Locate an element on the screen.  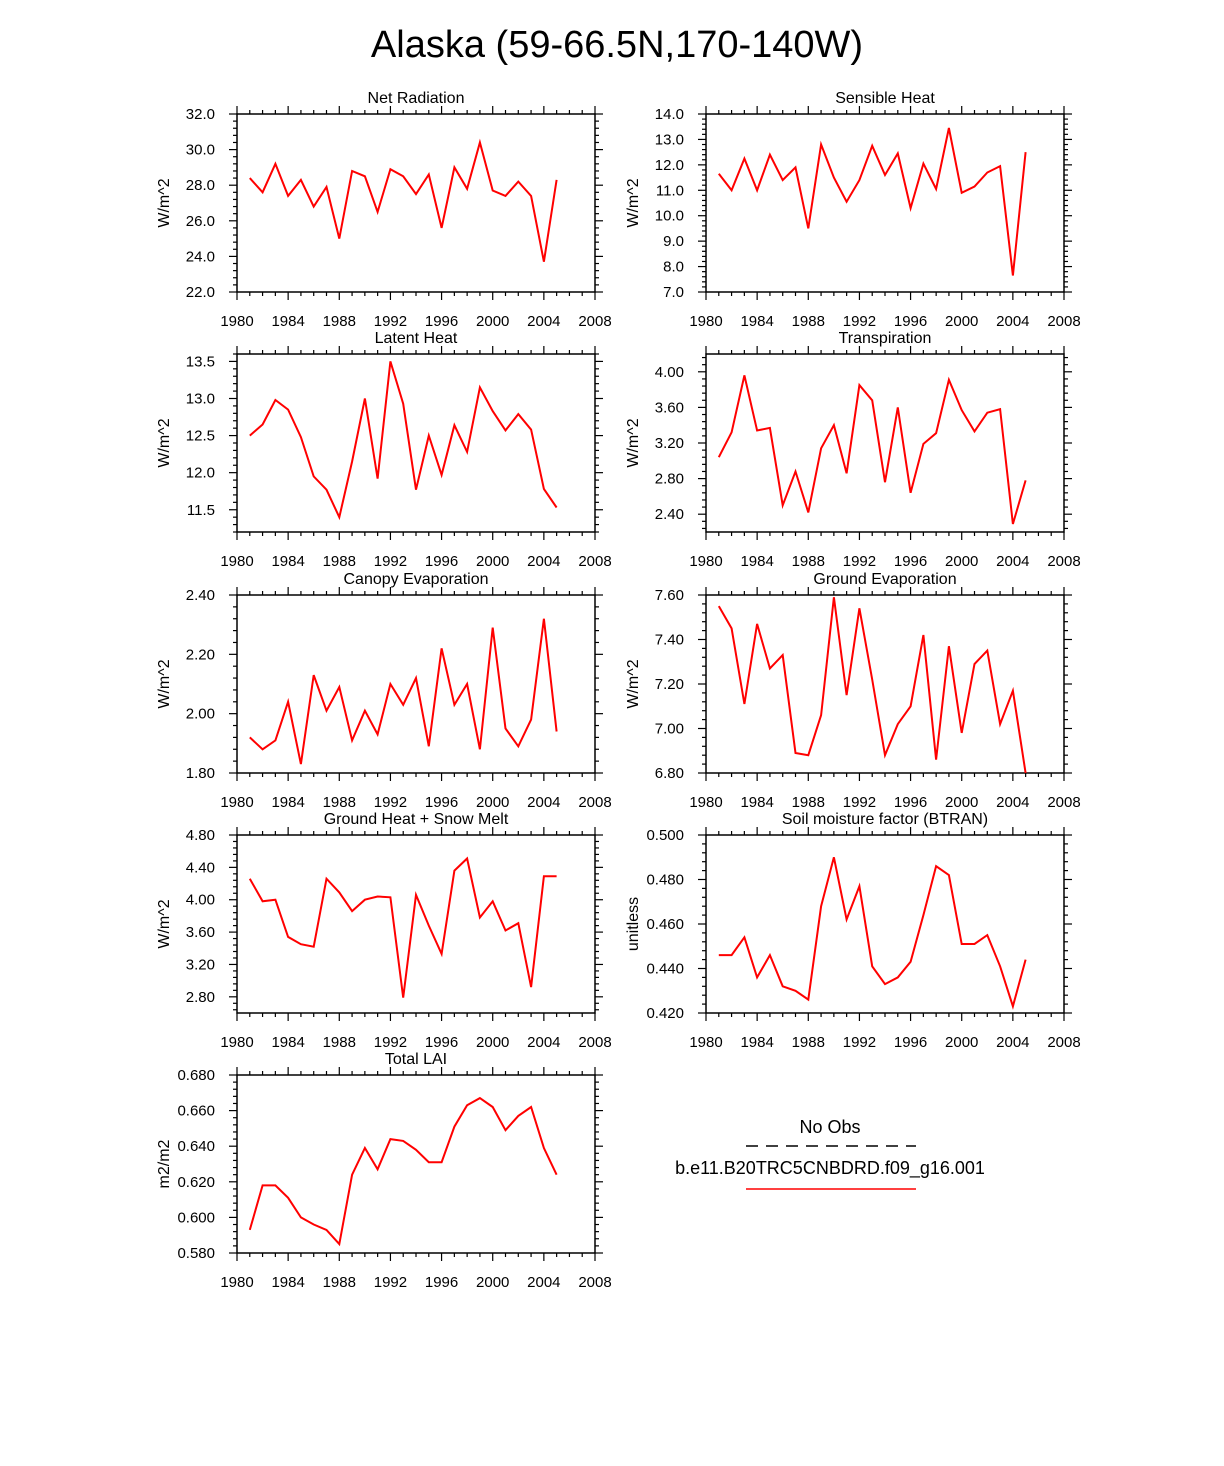
panel-net-radiation-ytick-label: 30.0 is located at coordinates (200, 150).